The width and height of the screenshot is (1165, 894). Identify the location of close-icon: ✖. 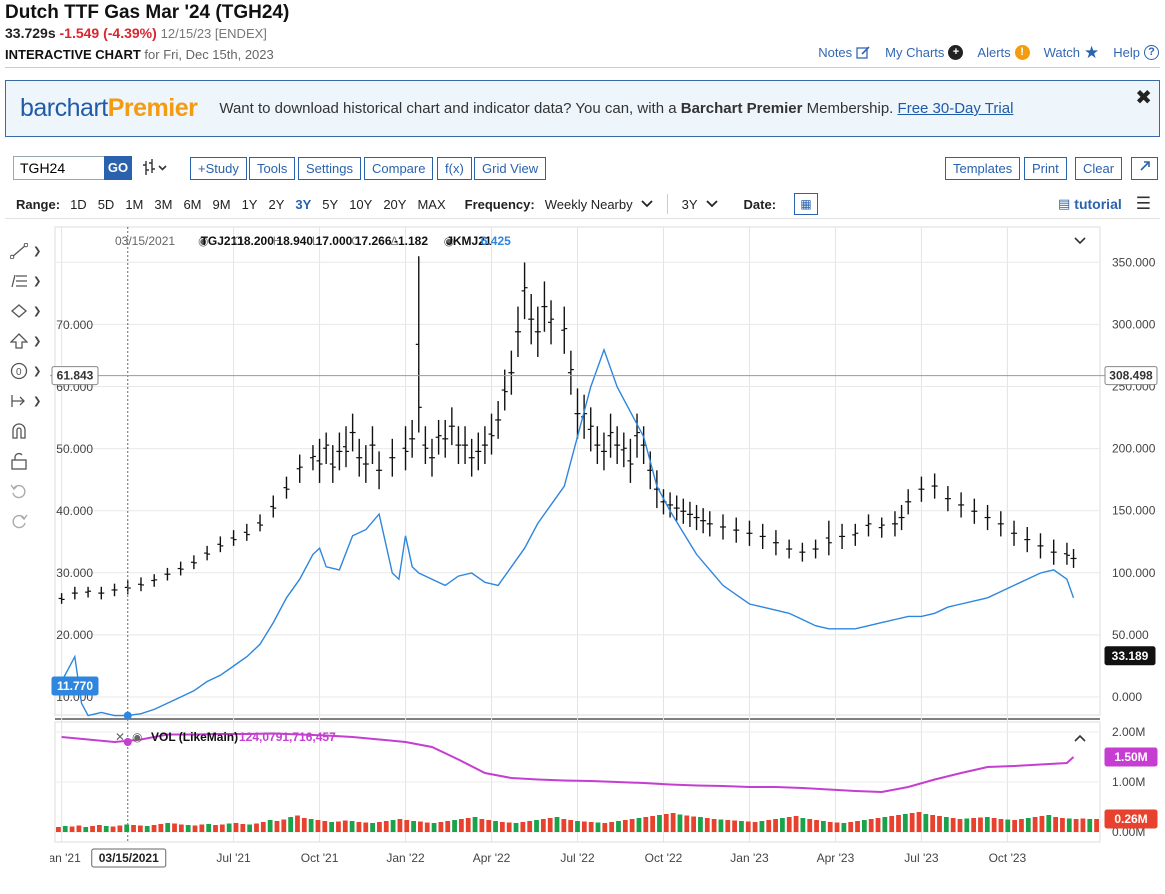
(1143, 98).